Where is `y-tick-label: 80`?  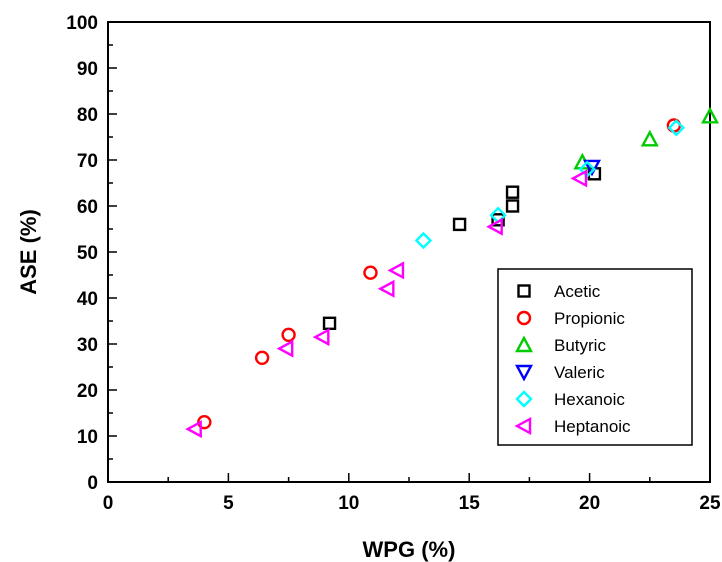
y-tick-label: 80 is located at coordinates (87, 115).